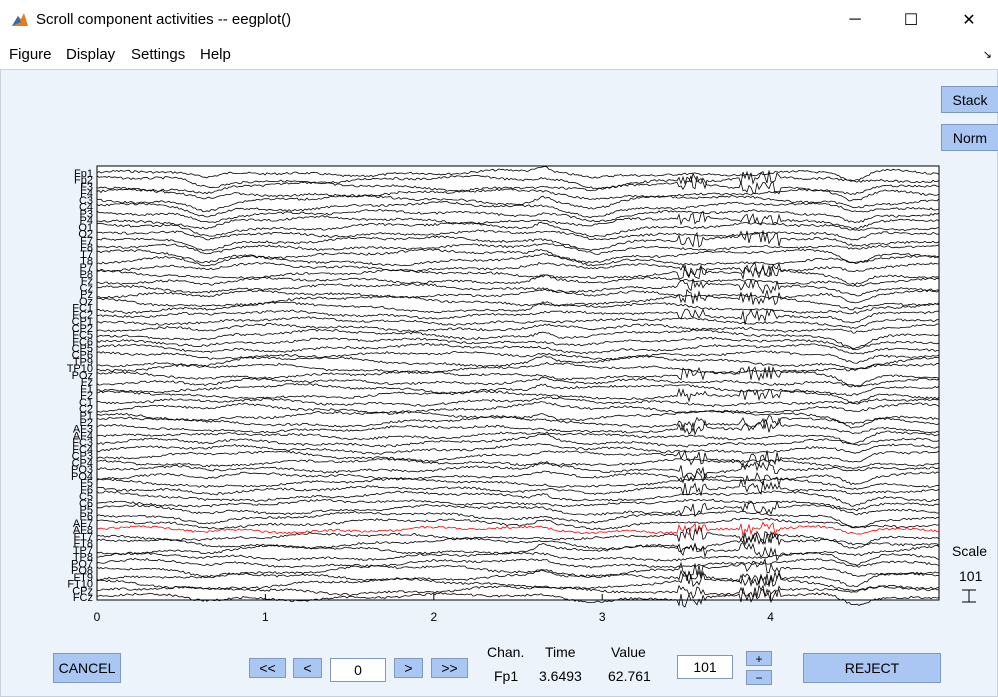  Describe the element at coordinates (82, 564) in the screenshot. I see `channel-label: PO7` at that location.